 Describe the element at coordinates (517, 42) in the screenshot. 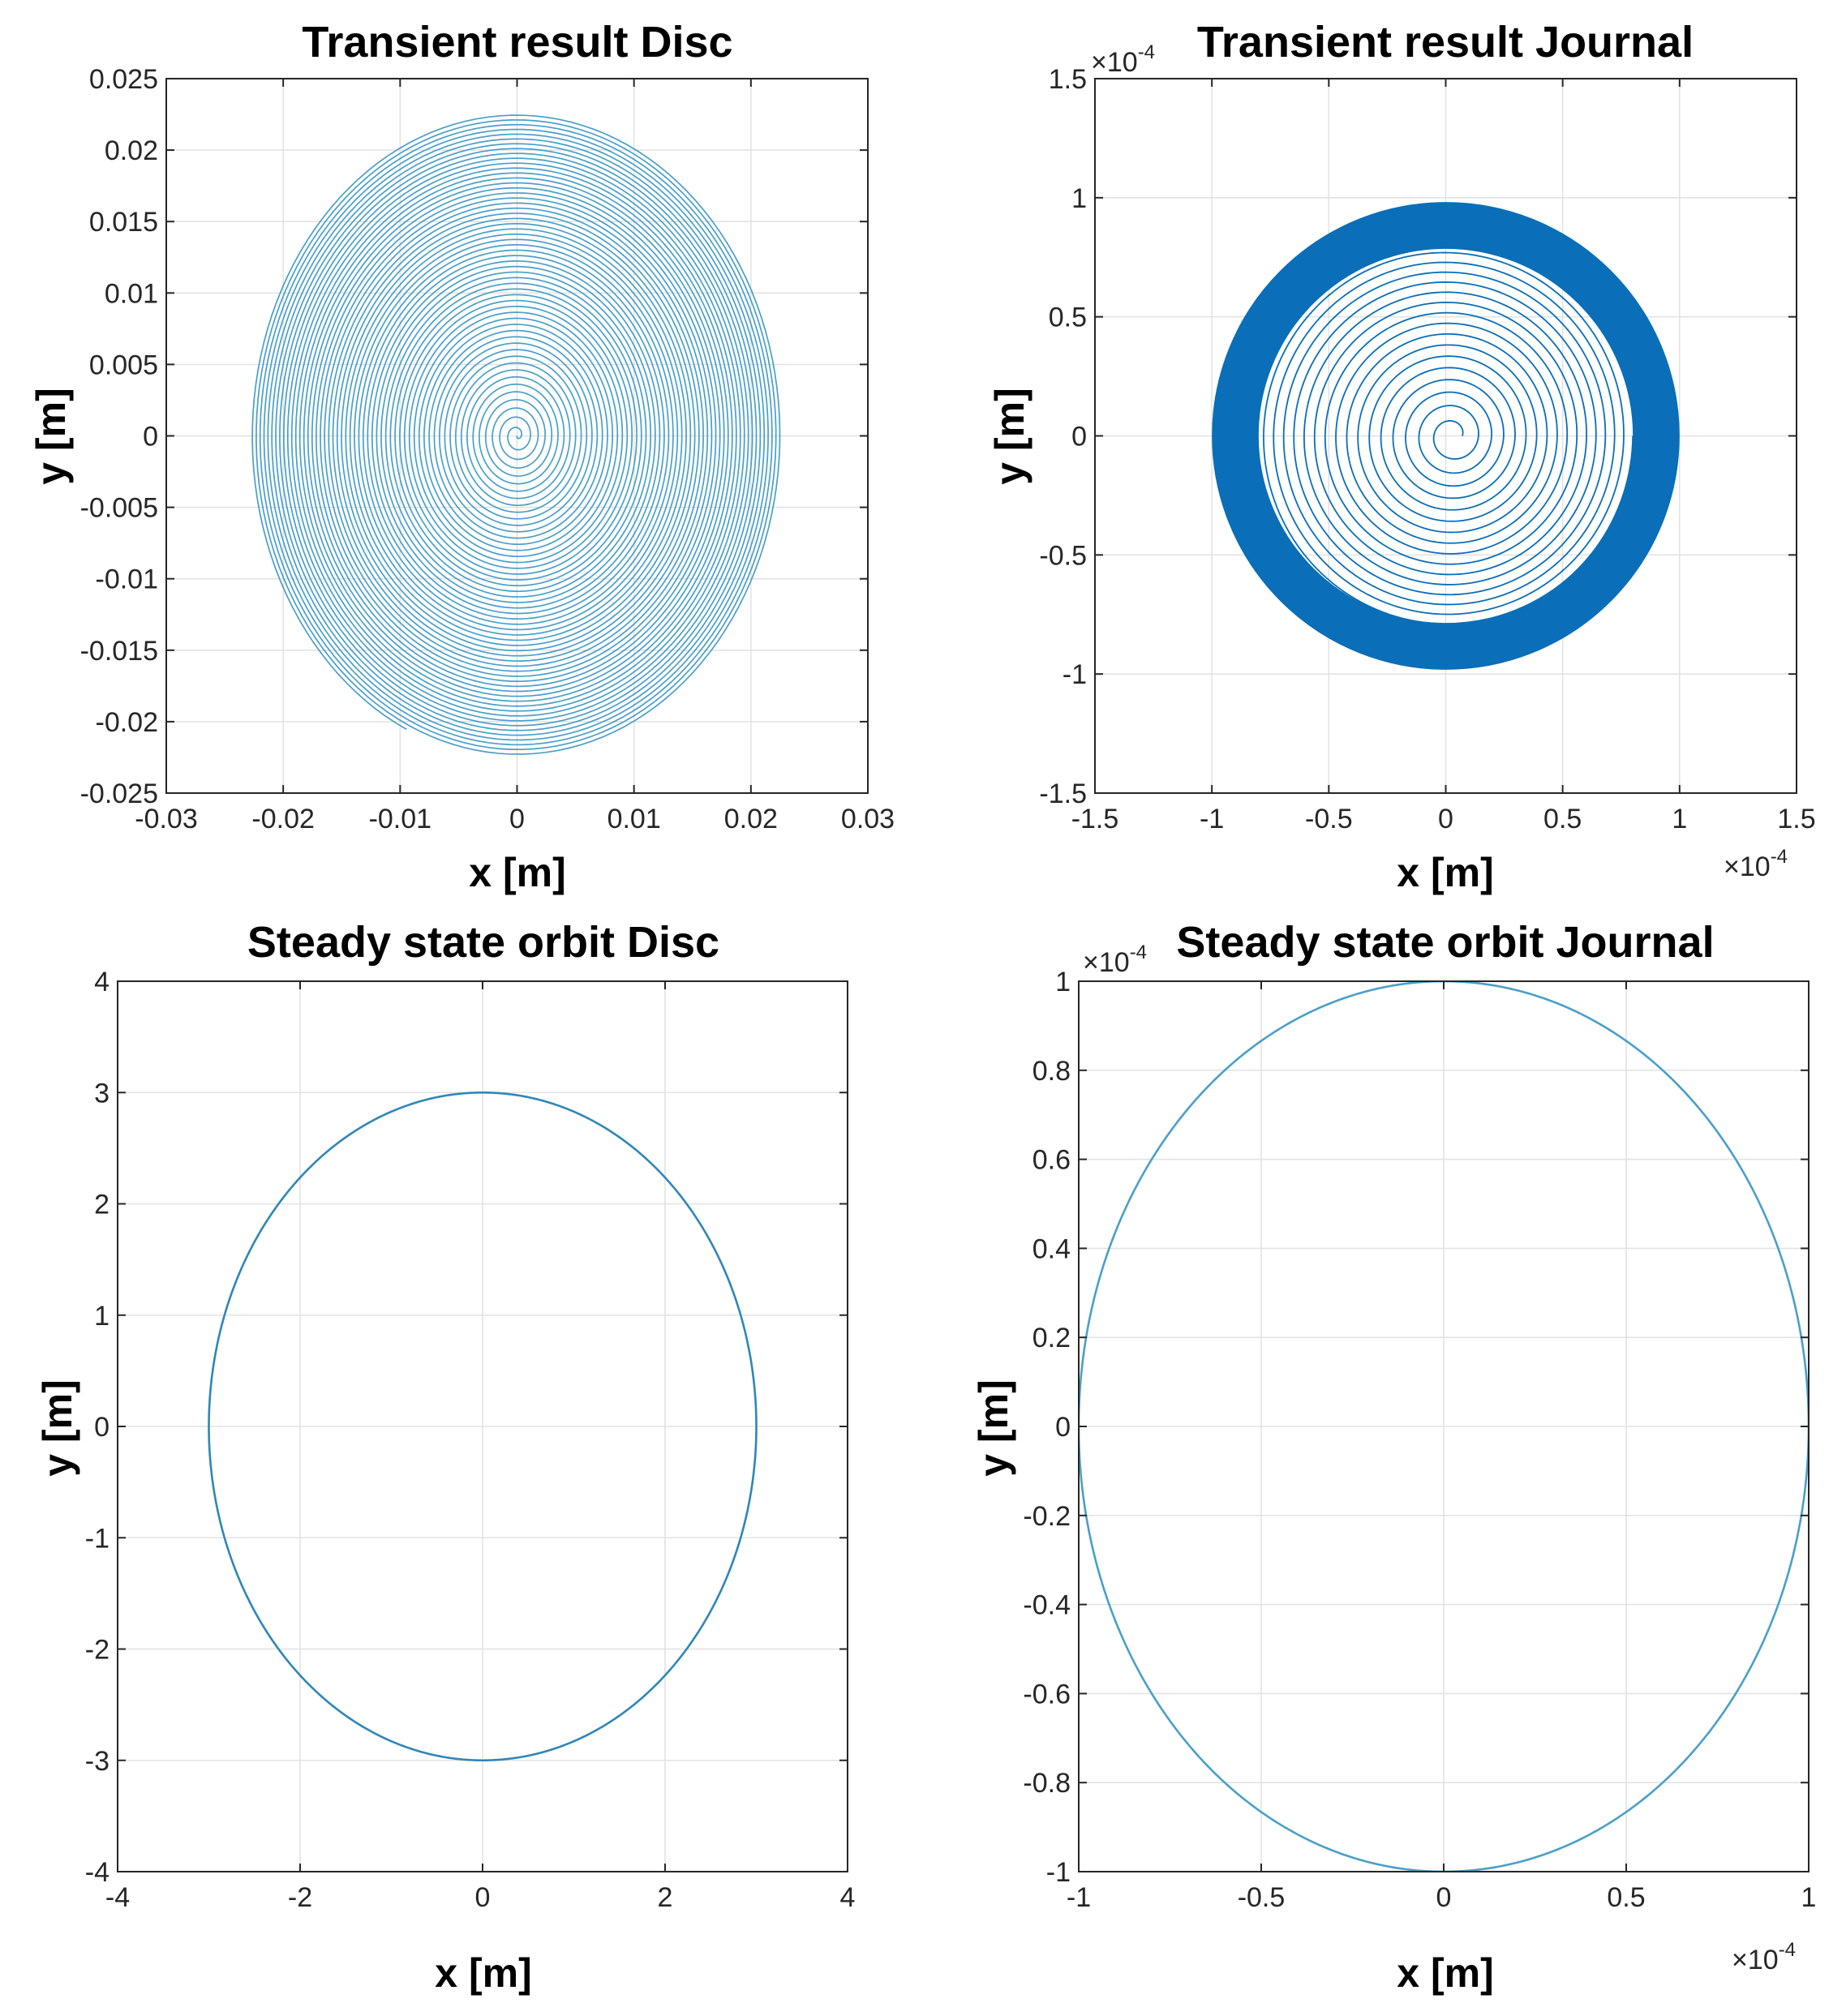

I see `chart-title: Transient result Disc` at that location.